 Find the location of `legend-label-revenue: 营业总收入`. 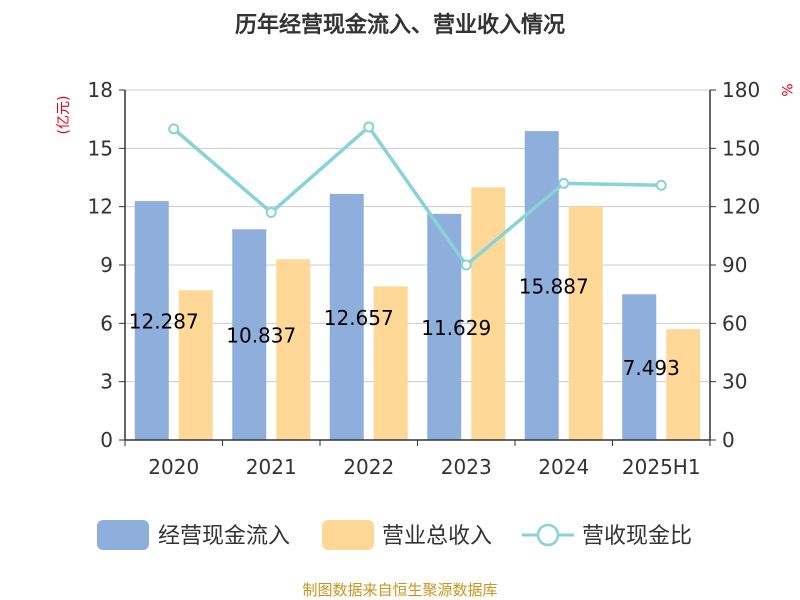

legend-label-revenue: 营业总收入 is located at coordinates (437, 536).